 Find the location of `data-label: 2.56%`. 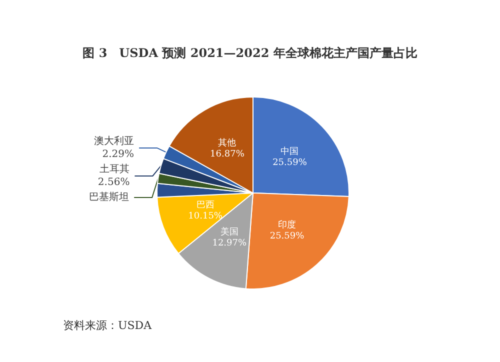

data-label: 2.56% is located at coordinates (114, 182).